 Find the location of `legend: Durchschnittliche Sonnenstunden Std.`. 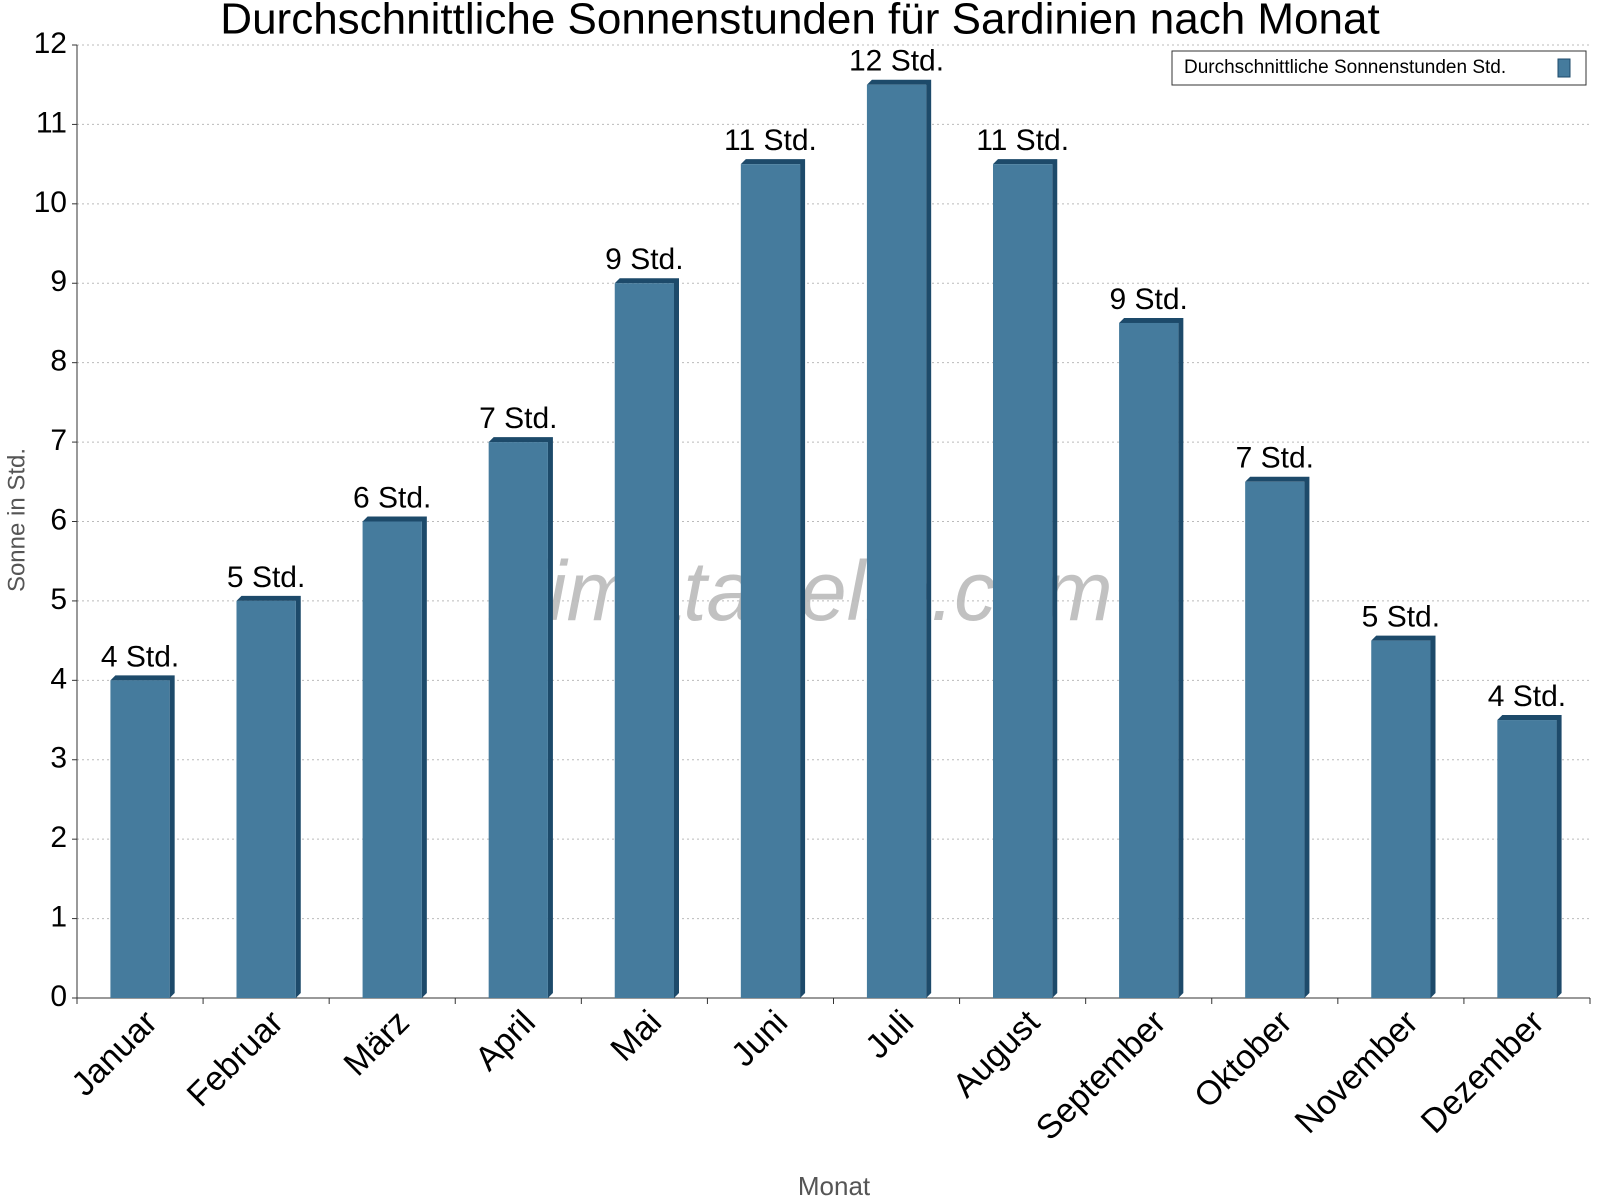

legend: Durchschnittliche Sonnenstunden Std. is located at coordinates (1379, 68).